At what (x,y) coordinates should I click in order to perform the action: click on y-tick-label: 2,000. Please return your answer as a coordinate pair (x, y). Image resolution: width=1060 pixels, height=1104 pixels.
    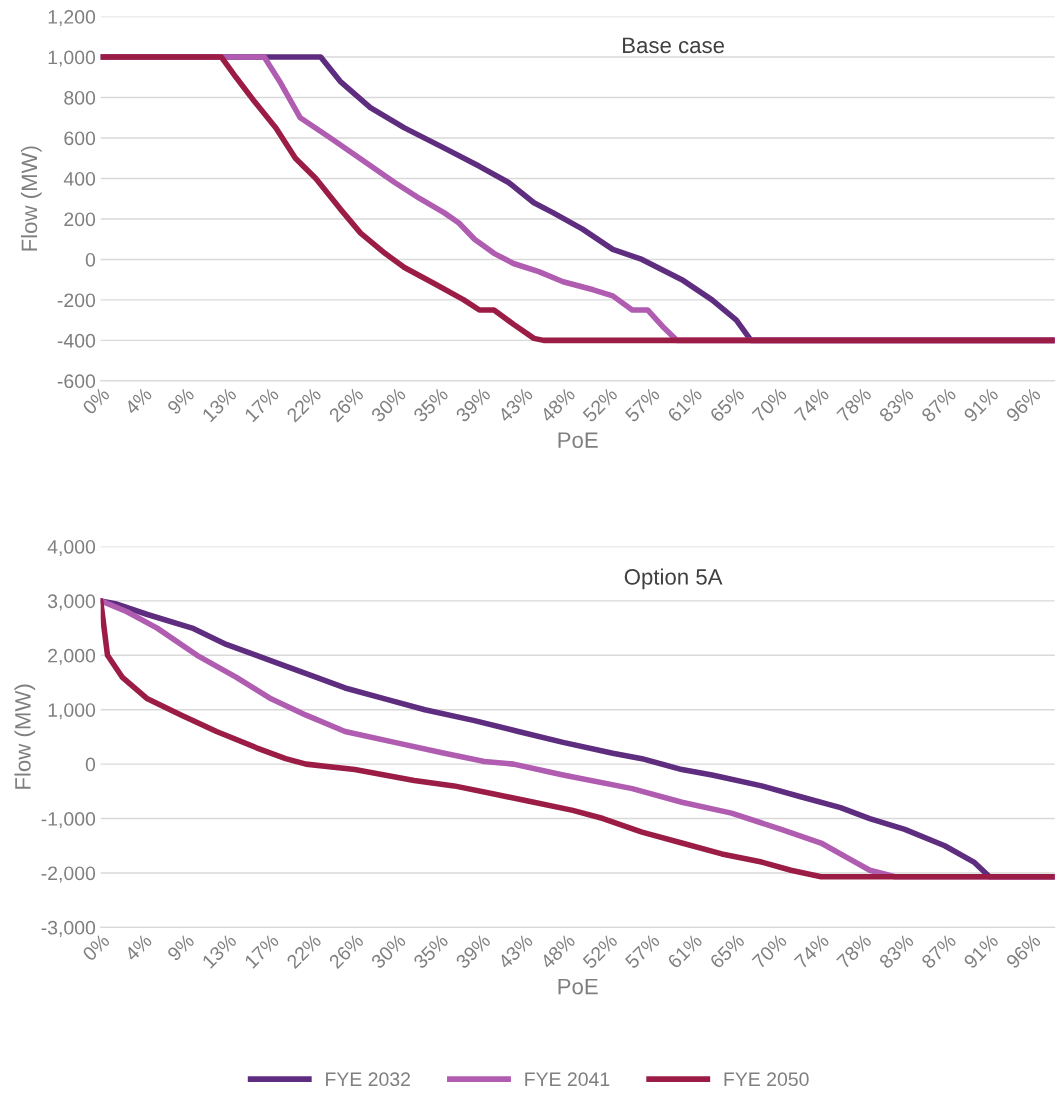
    Looking at the image, I should click on (72, 656).